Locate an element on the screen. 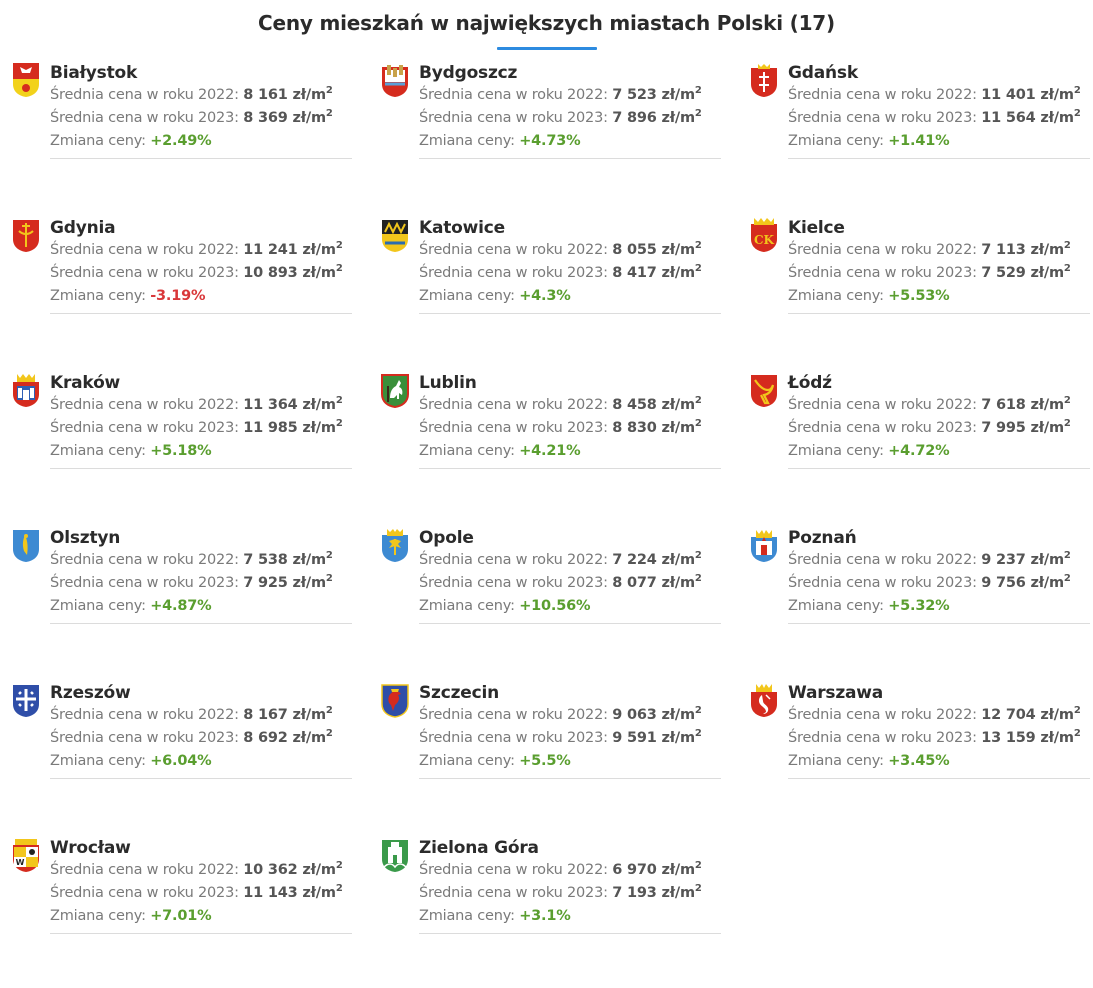 The width and height of the screenshot is (1093, 988). price-2022-value: 10 362 zł/m2 is located at coordinates (293, 869).